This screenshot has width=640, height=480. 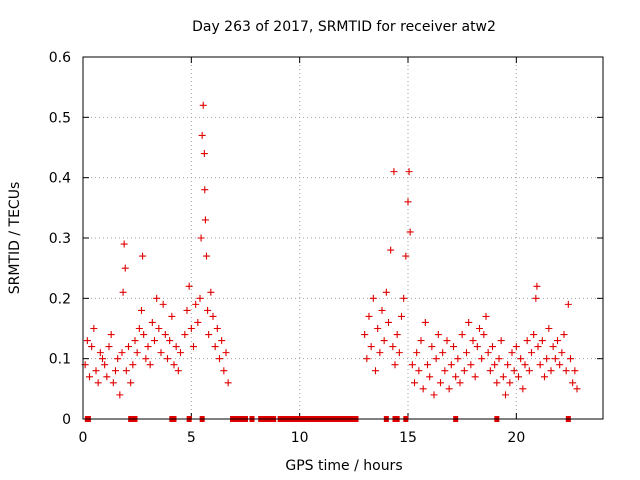 I want to click on y-tick-label: 0.3, so click(x=60, y=239).